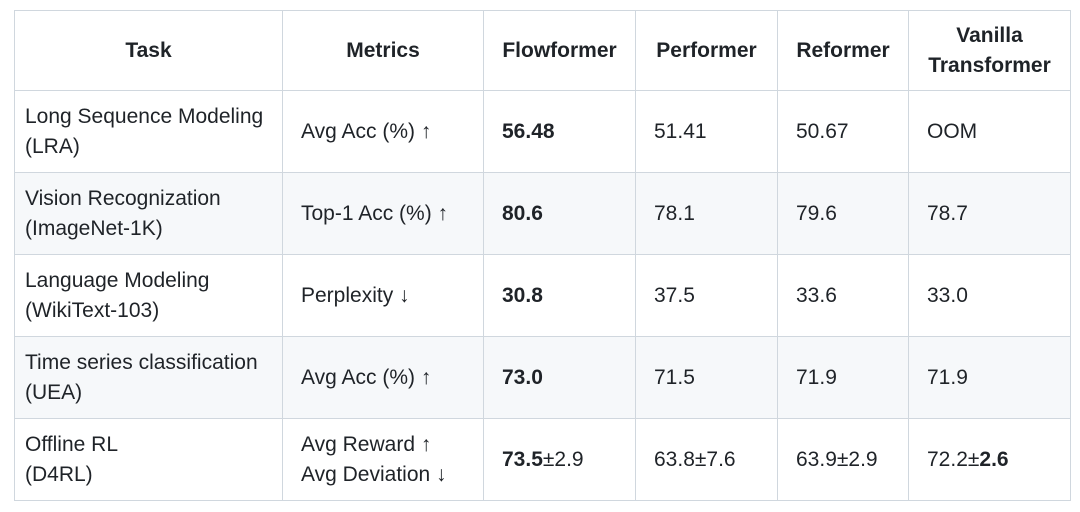  I want to click on task-dataset-line: (D4RL), so click(59, 474).